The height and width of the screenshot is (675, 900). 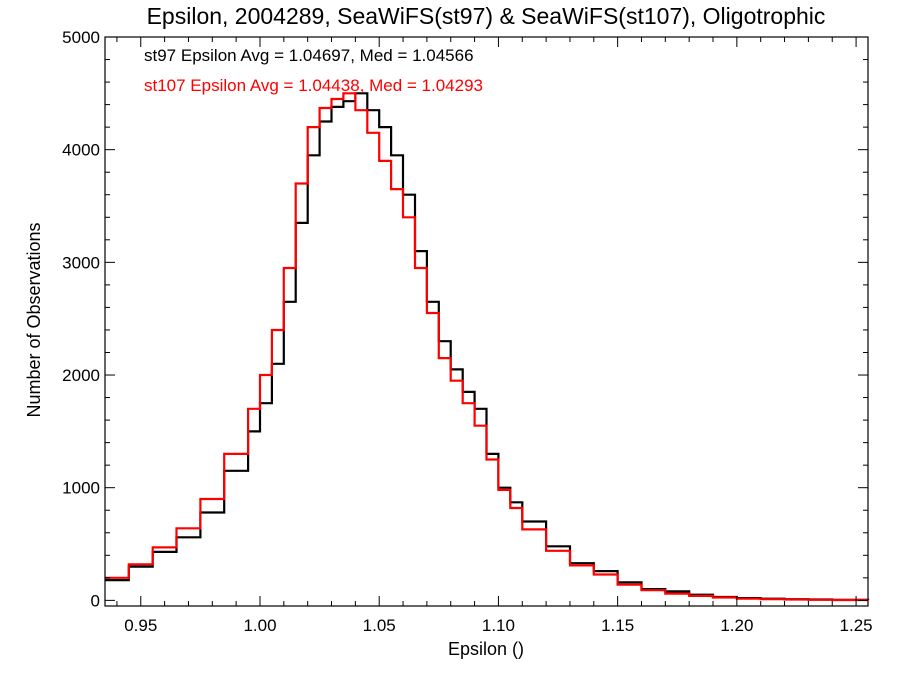 What do you see at coordinates (486, 649) in the screenshot?
I see `x-axis-label: Epsilon ()` at bounding box center [486, 649].